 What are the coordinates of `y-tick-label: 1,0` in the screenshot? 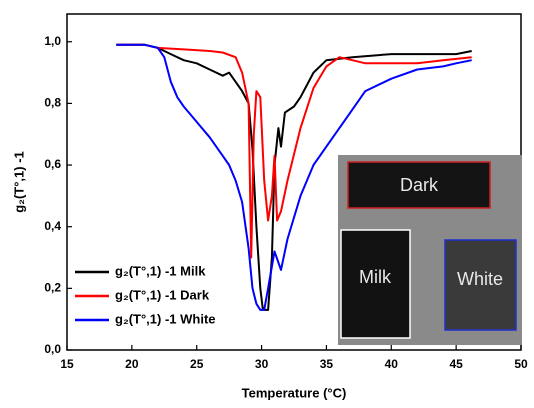 It's located at (52, 41).